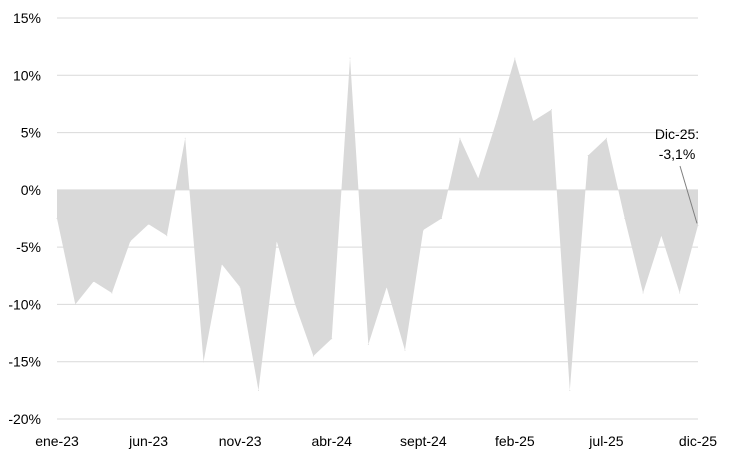  I want to click on y-tick-label: -15%, so click(24, 362).